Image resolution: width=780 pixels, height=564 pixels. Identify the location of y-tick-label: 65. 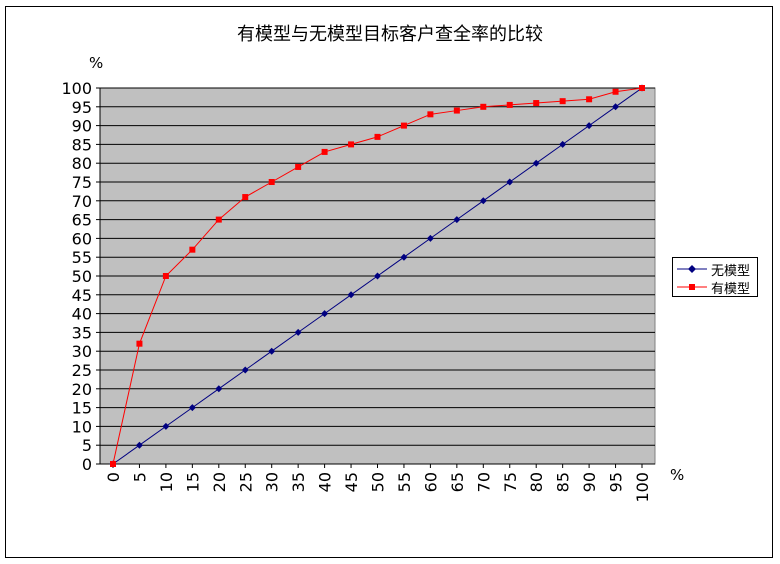
(82, 220).